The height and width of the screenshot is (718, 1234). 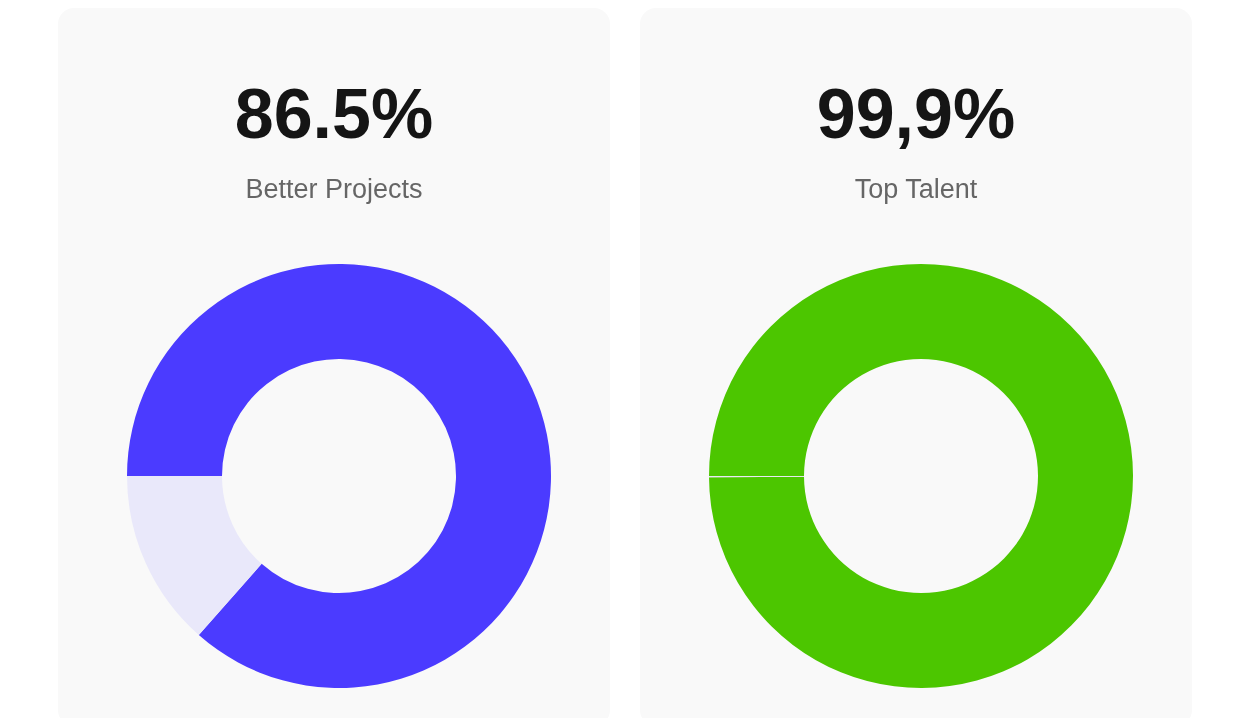 What do you see at coordinates (916, 114) in the screenshot?
I see `chart-title: 99,9%` at bounding box center [916, 114].